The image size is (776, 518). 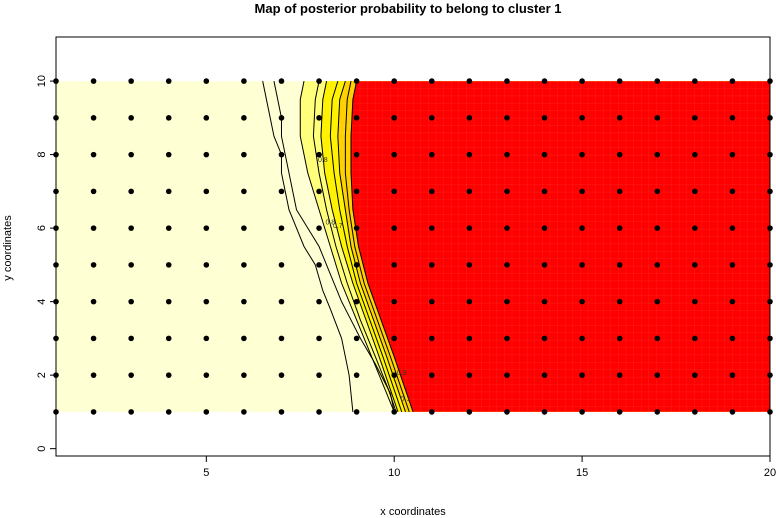 What do you see at coordinates (394, 473) in the screenshot?
I see `x-tick-label: 10` at bounding box center [394, 473].